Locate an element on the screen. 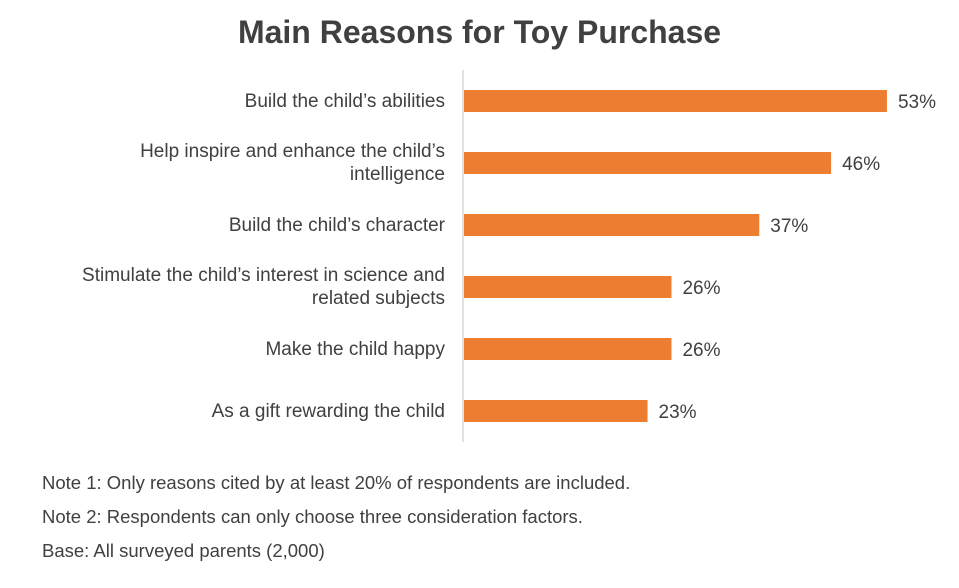  data-label: 53% is located at coordinates (917, 102).